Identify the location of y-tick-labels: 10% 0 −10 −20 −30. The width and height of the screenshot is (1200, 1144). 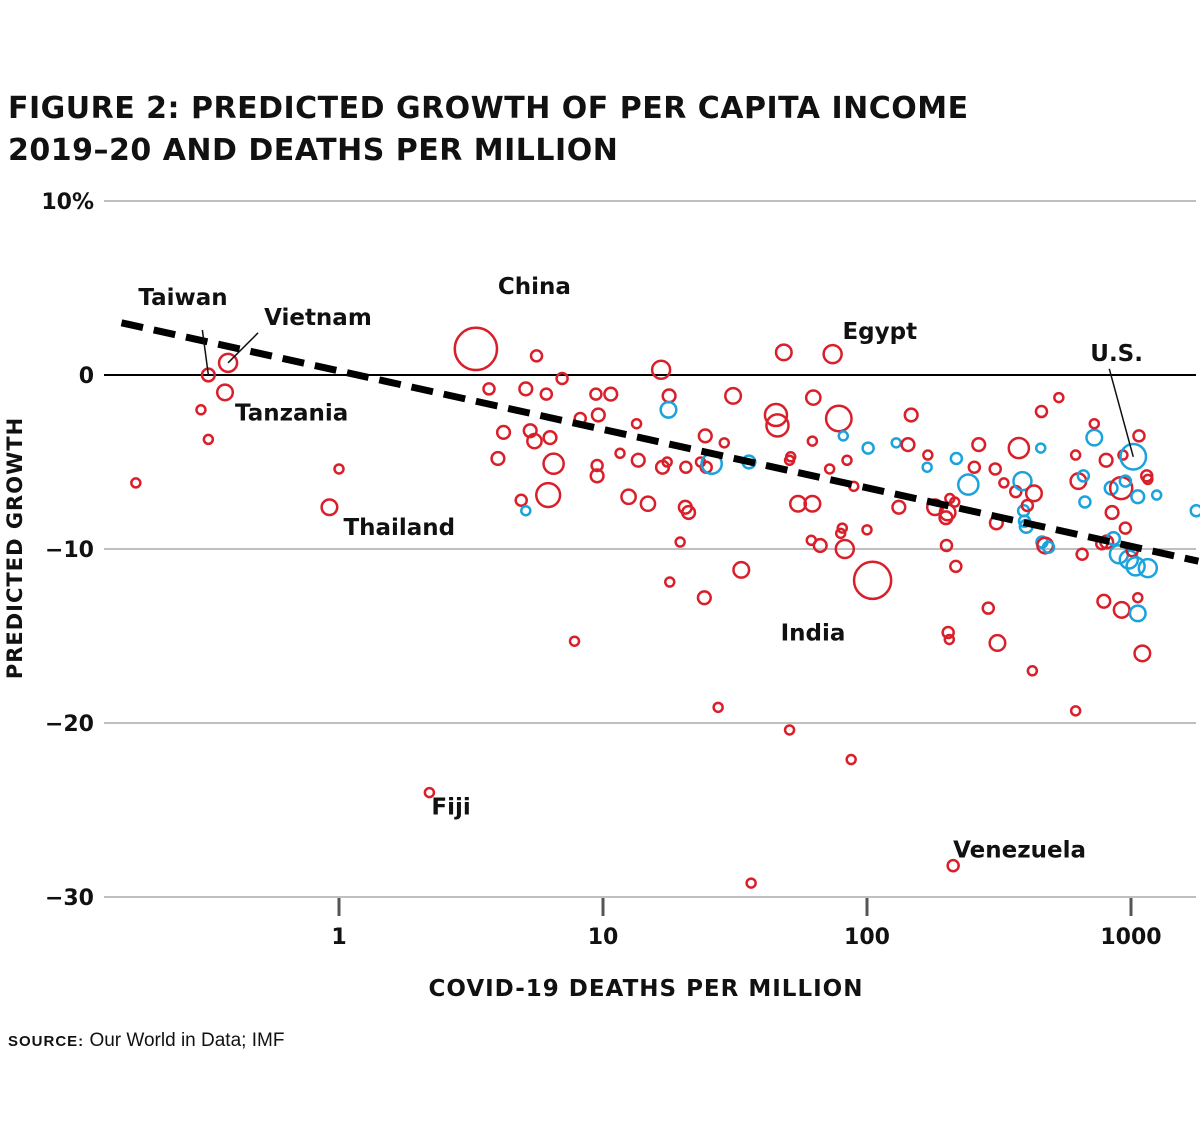
(67, 550).